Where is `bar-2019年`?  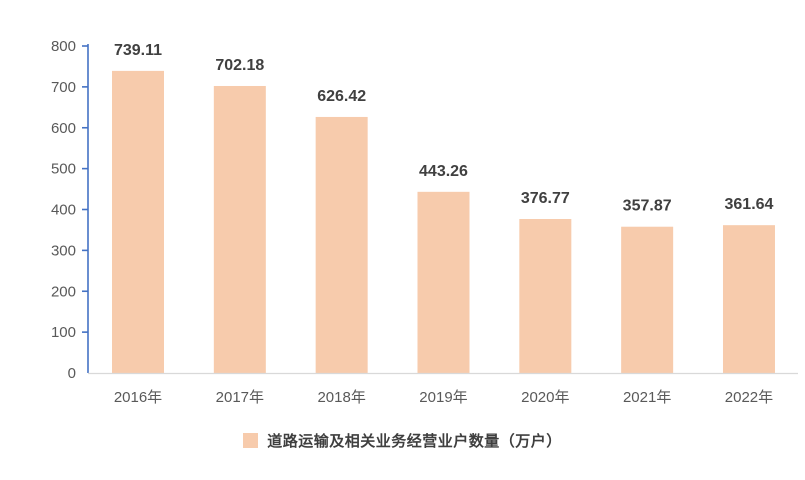
bar-2019年 is located at coordinates (443, 282).